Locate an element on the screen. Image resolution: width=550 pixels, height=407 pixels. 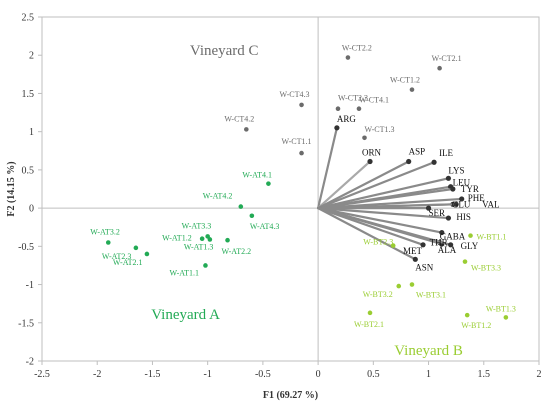
variable-label: PHE is located at coordinates (477, 198).